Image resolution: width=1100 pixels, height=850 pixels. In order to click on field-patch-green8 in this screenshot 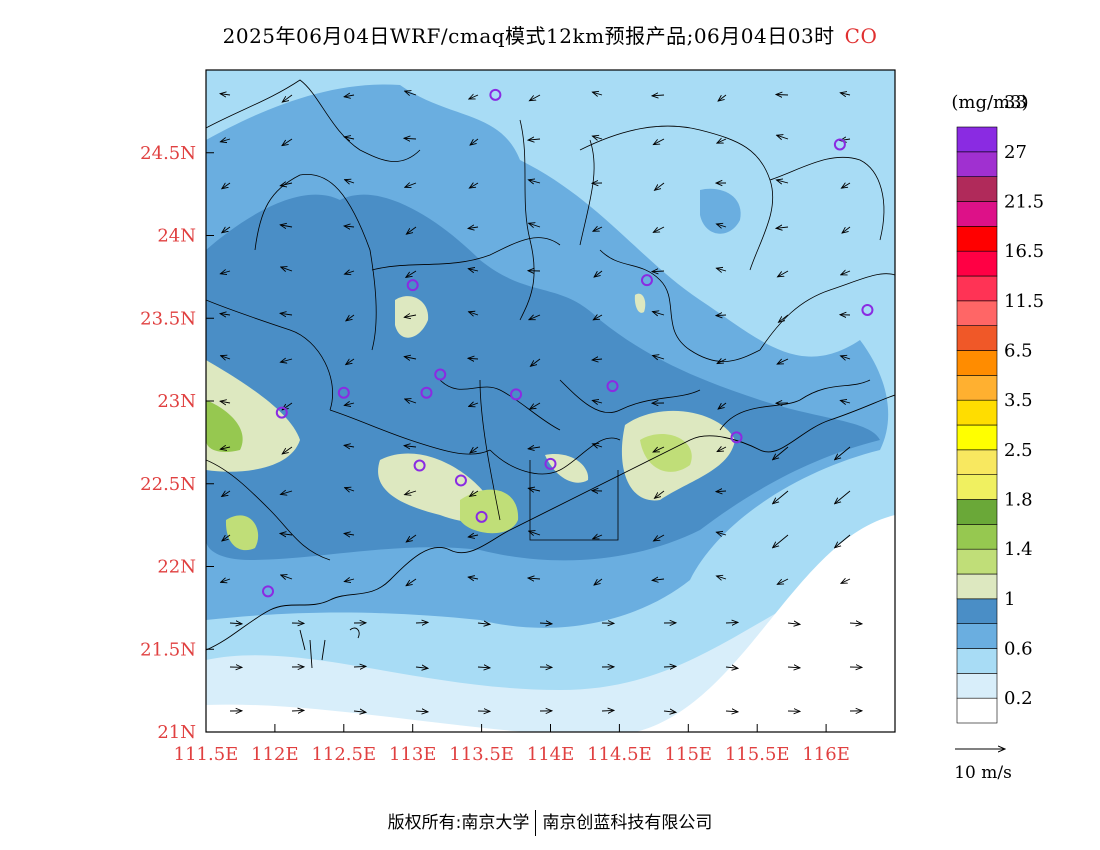, I will do `click(412, 317)`.